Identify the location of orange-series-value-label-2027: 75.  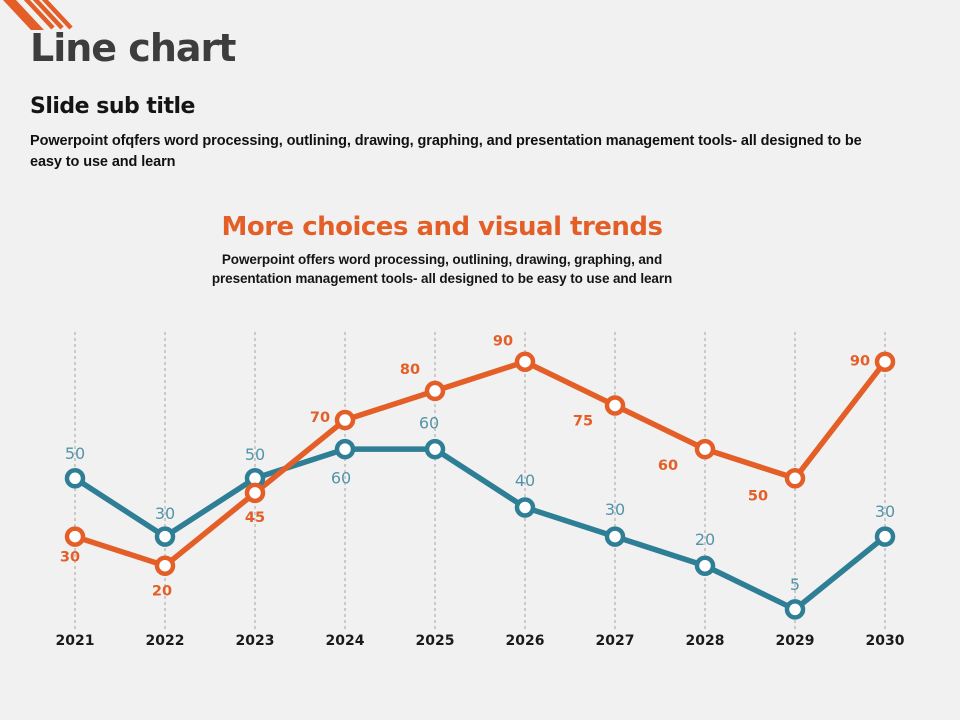
(583, 421).